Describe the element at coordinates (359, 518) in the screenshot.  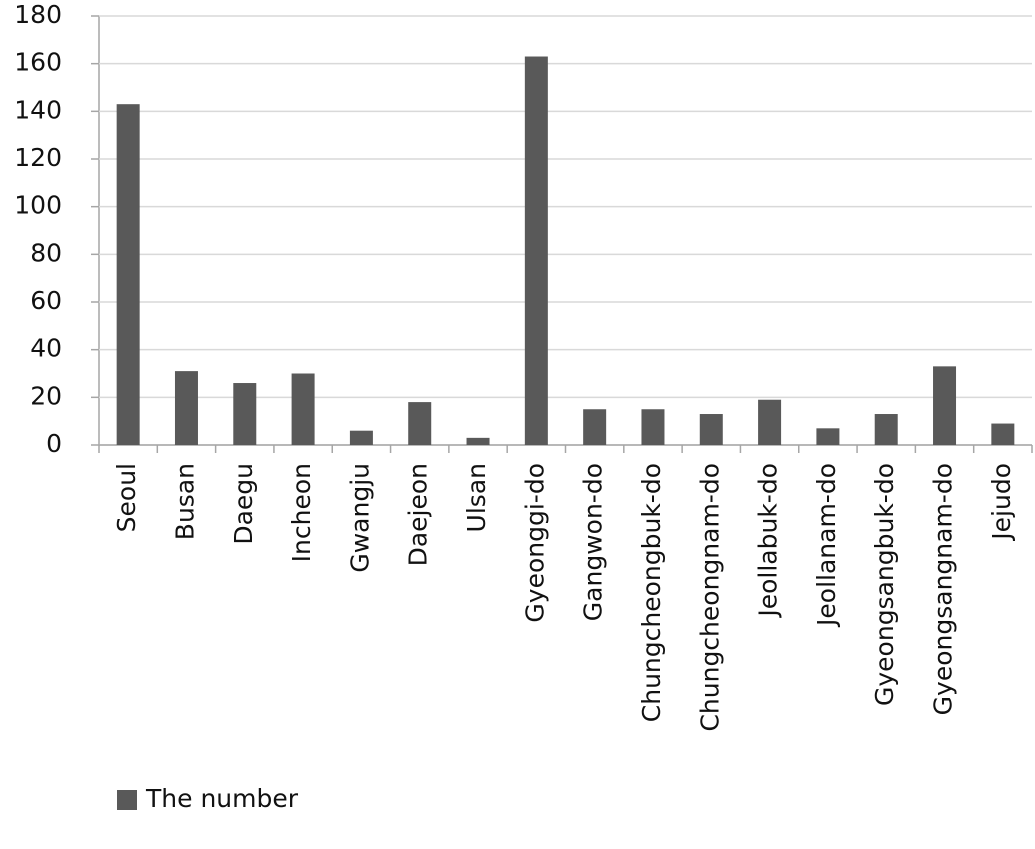
I see `x-tick-label: Gwangju` at that location.